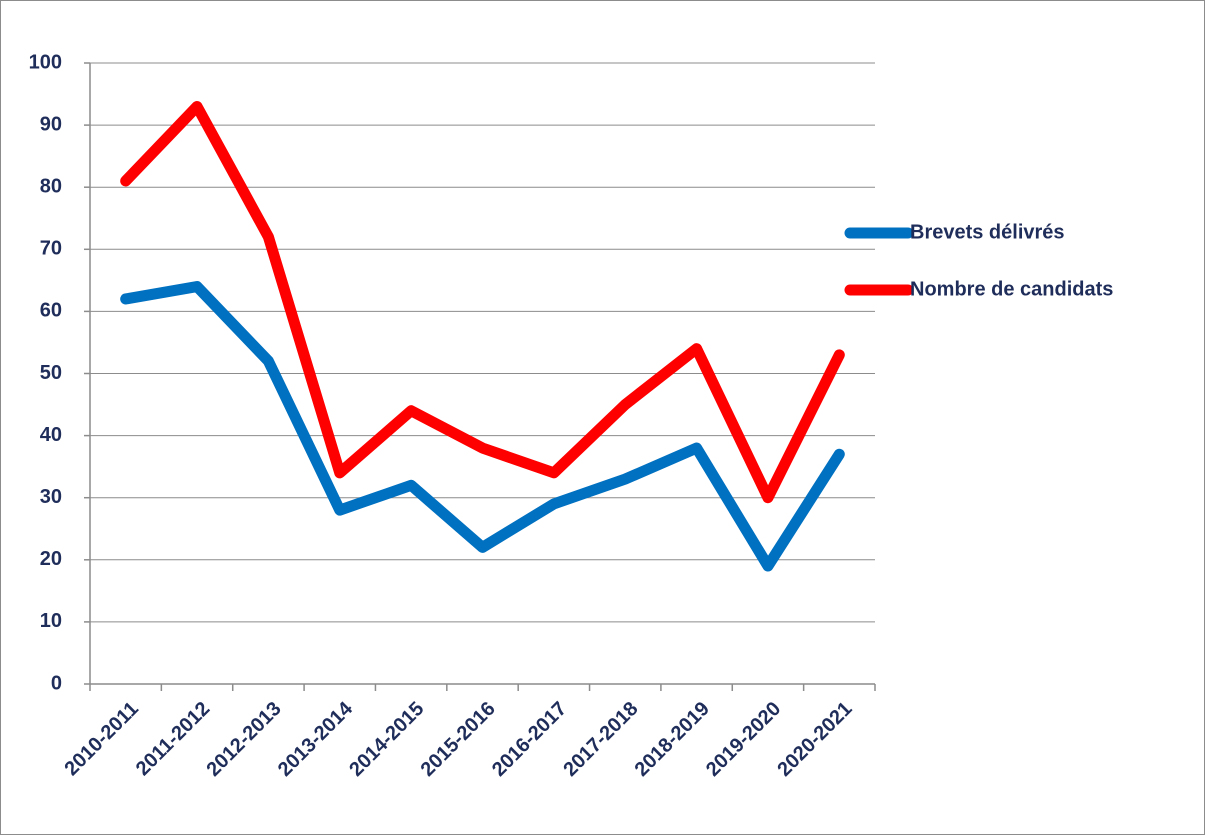 The height and width of the screenshot is (835, 1205). Describe the element at coordinates (51, 621) in the screenshot. I see `y-tick-label: 10` at that location.